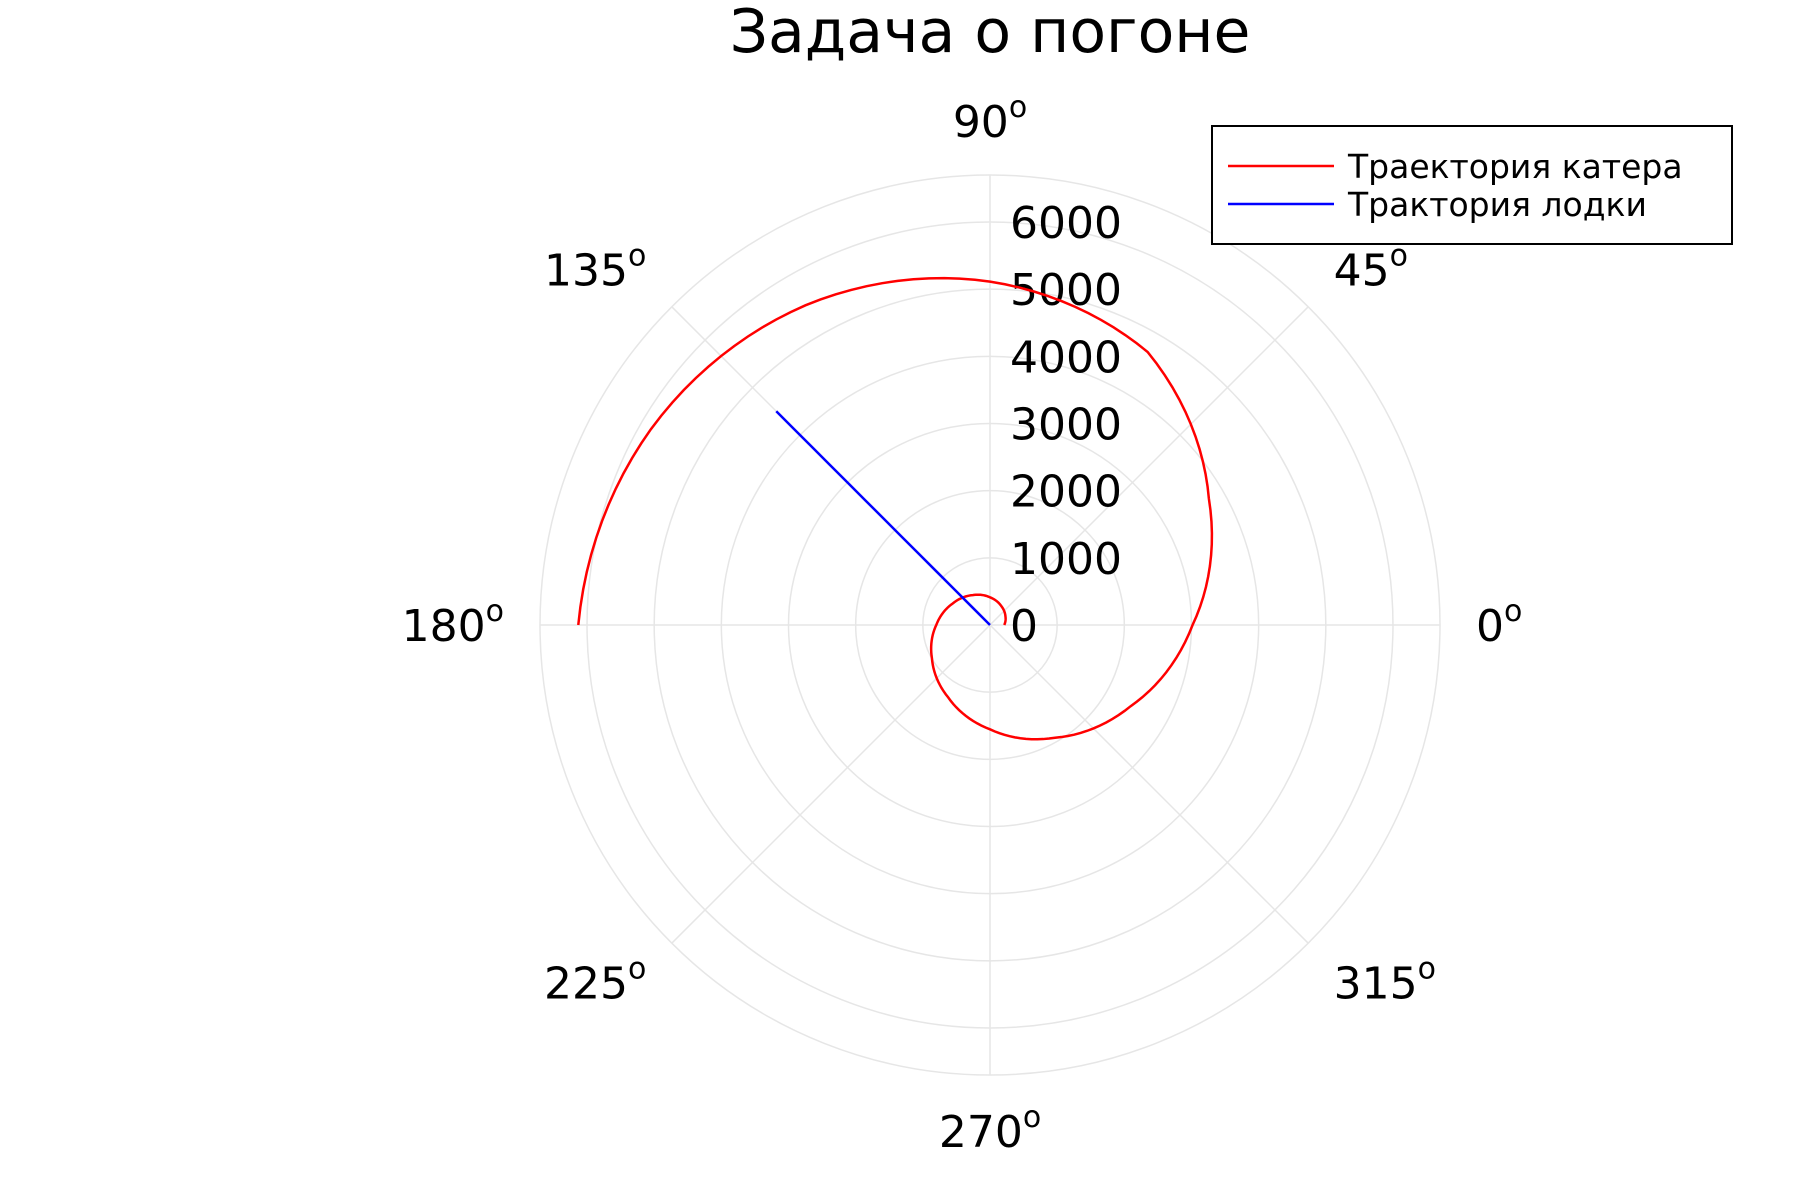 This screenshot has height=1200, width=1800. I want to click on angle-tick-label-0: 0o, so click(1499, 623).